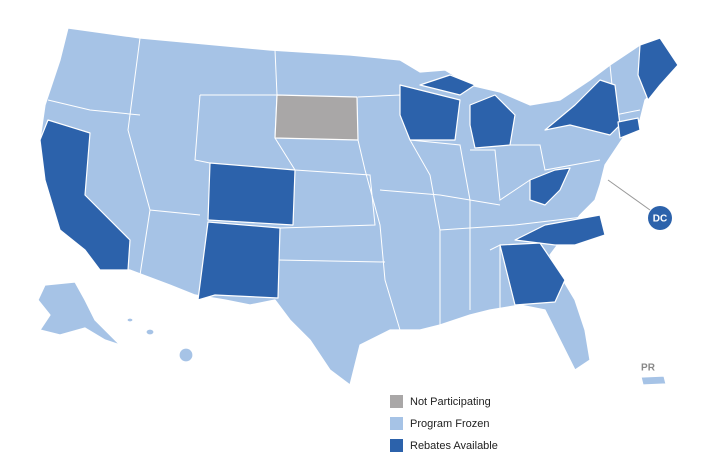  Describe the element at coordinates (450, 402) in the screenshot. I see `legend-label: Not Participating` at that location.